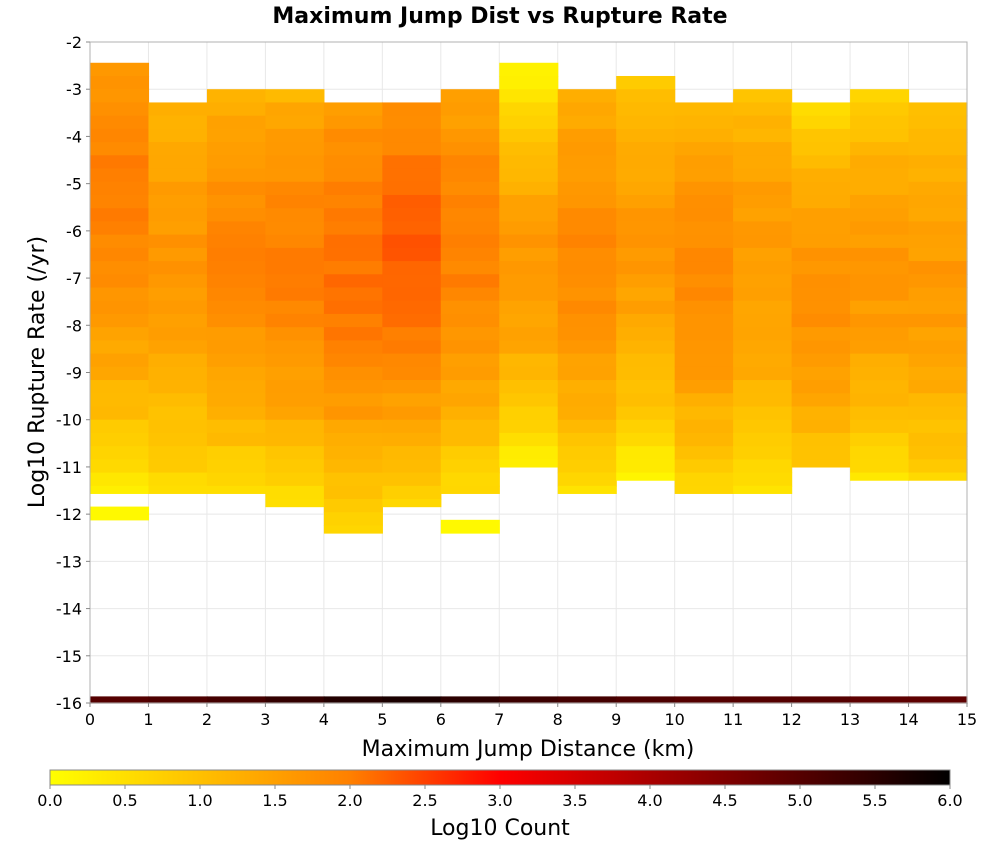 This screenshot has width=1000, height=854. What do you see at coordinates (799, 800) in the screenshot?
I see `colorbar-tick-label: 5.0` at bounding box center [799, 800].